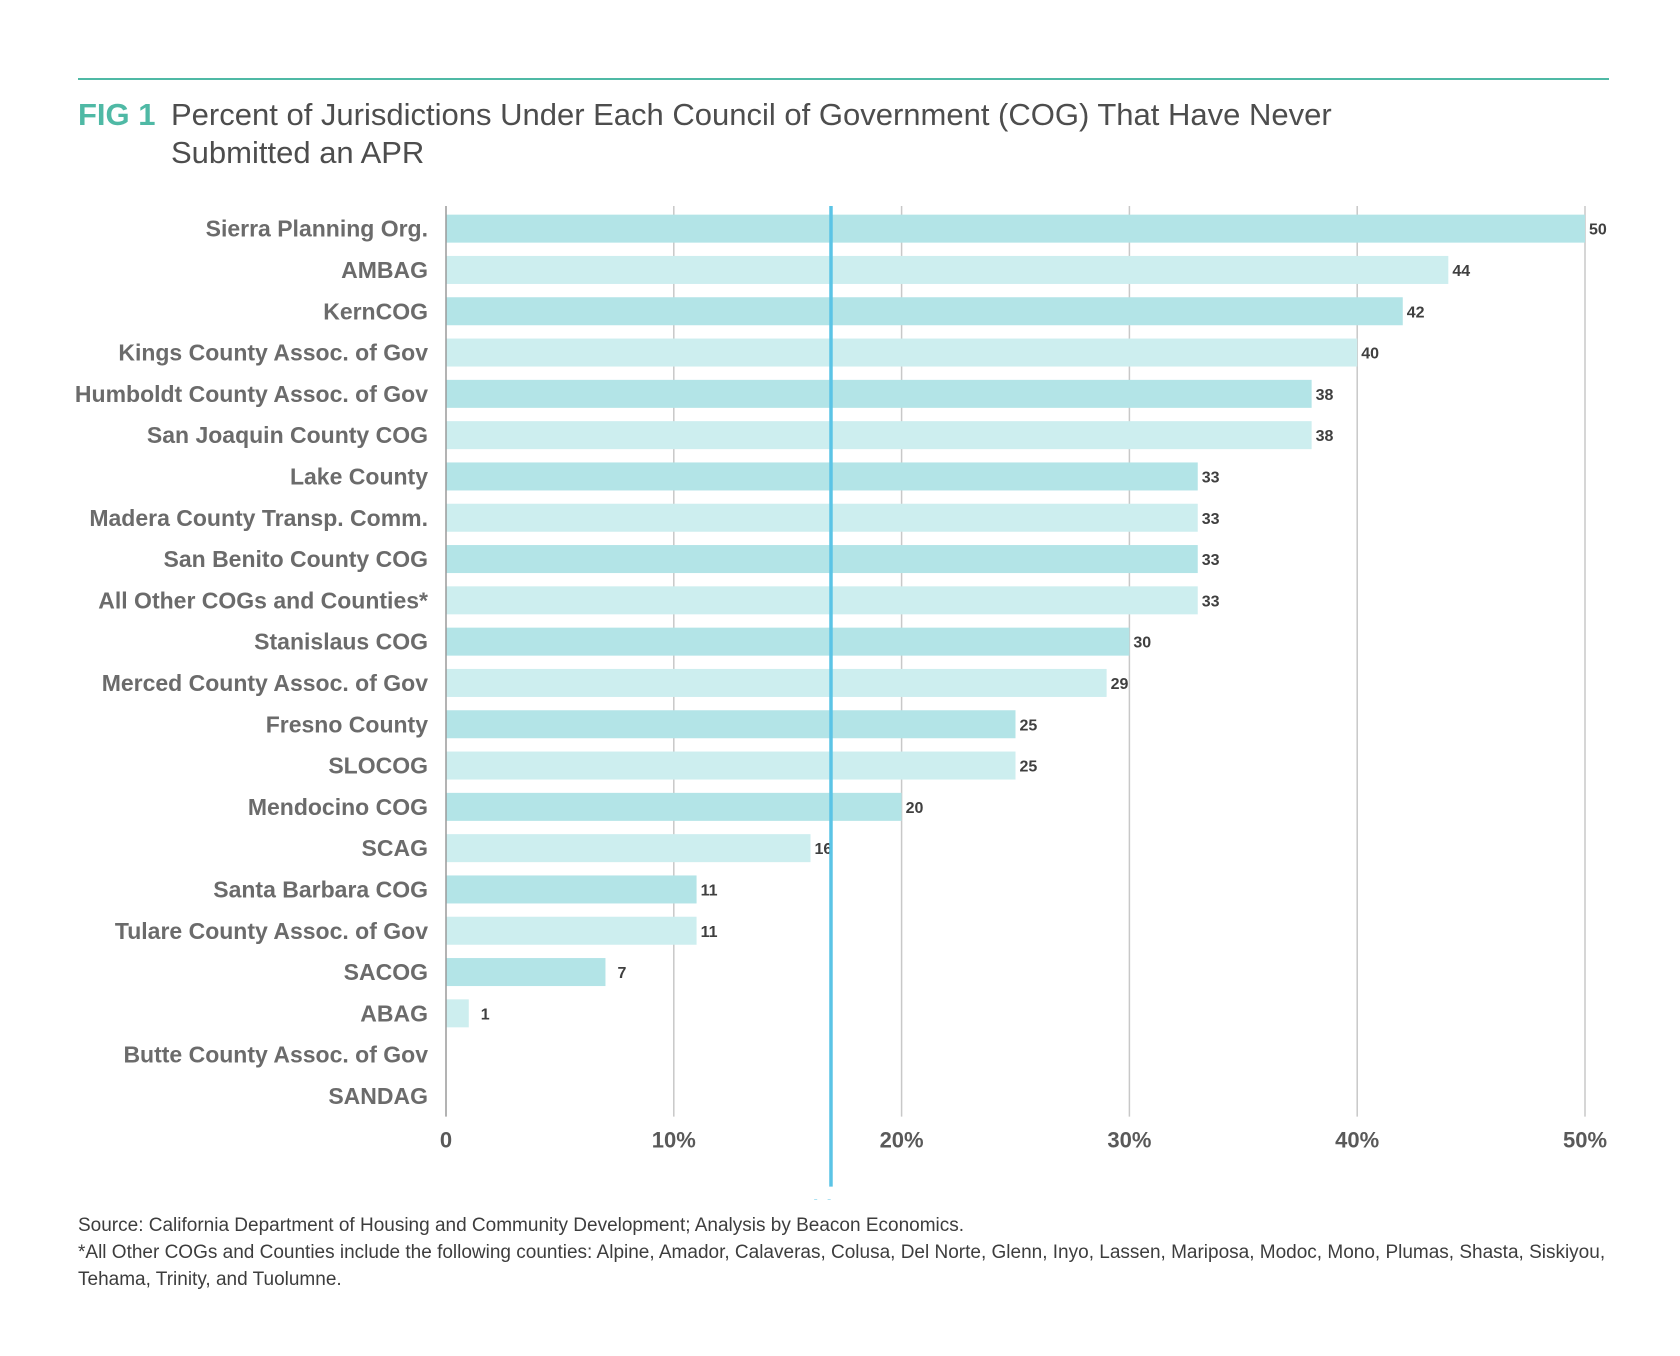 Image resolution: width=1680 pixels, height=1356 pixels. Describe the element at coordinates (296, 559) in the screenshot. I see `category-label: San Benito County COG` at that location.